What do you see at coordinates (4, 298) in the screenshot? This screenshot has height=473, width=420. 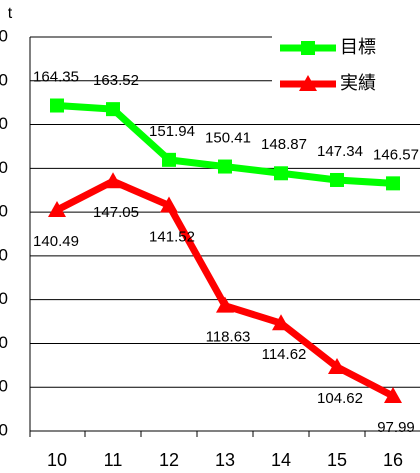 I see `y-tick-label: 120` at bounding box center [4, 298].